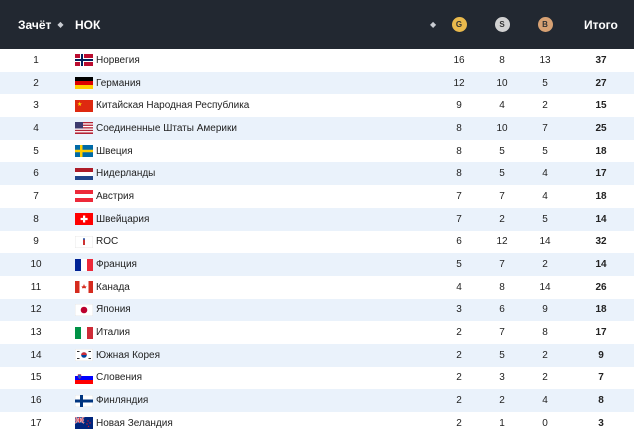 The width and height of the screenshot is (634, 435). I want to click on country-name: Италия, so click(113, 333).